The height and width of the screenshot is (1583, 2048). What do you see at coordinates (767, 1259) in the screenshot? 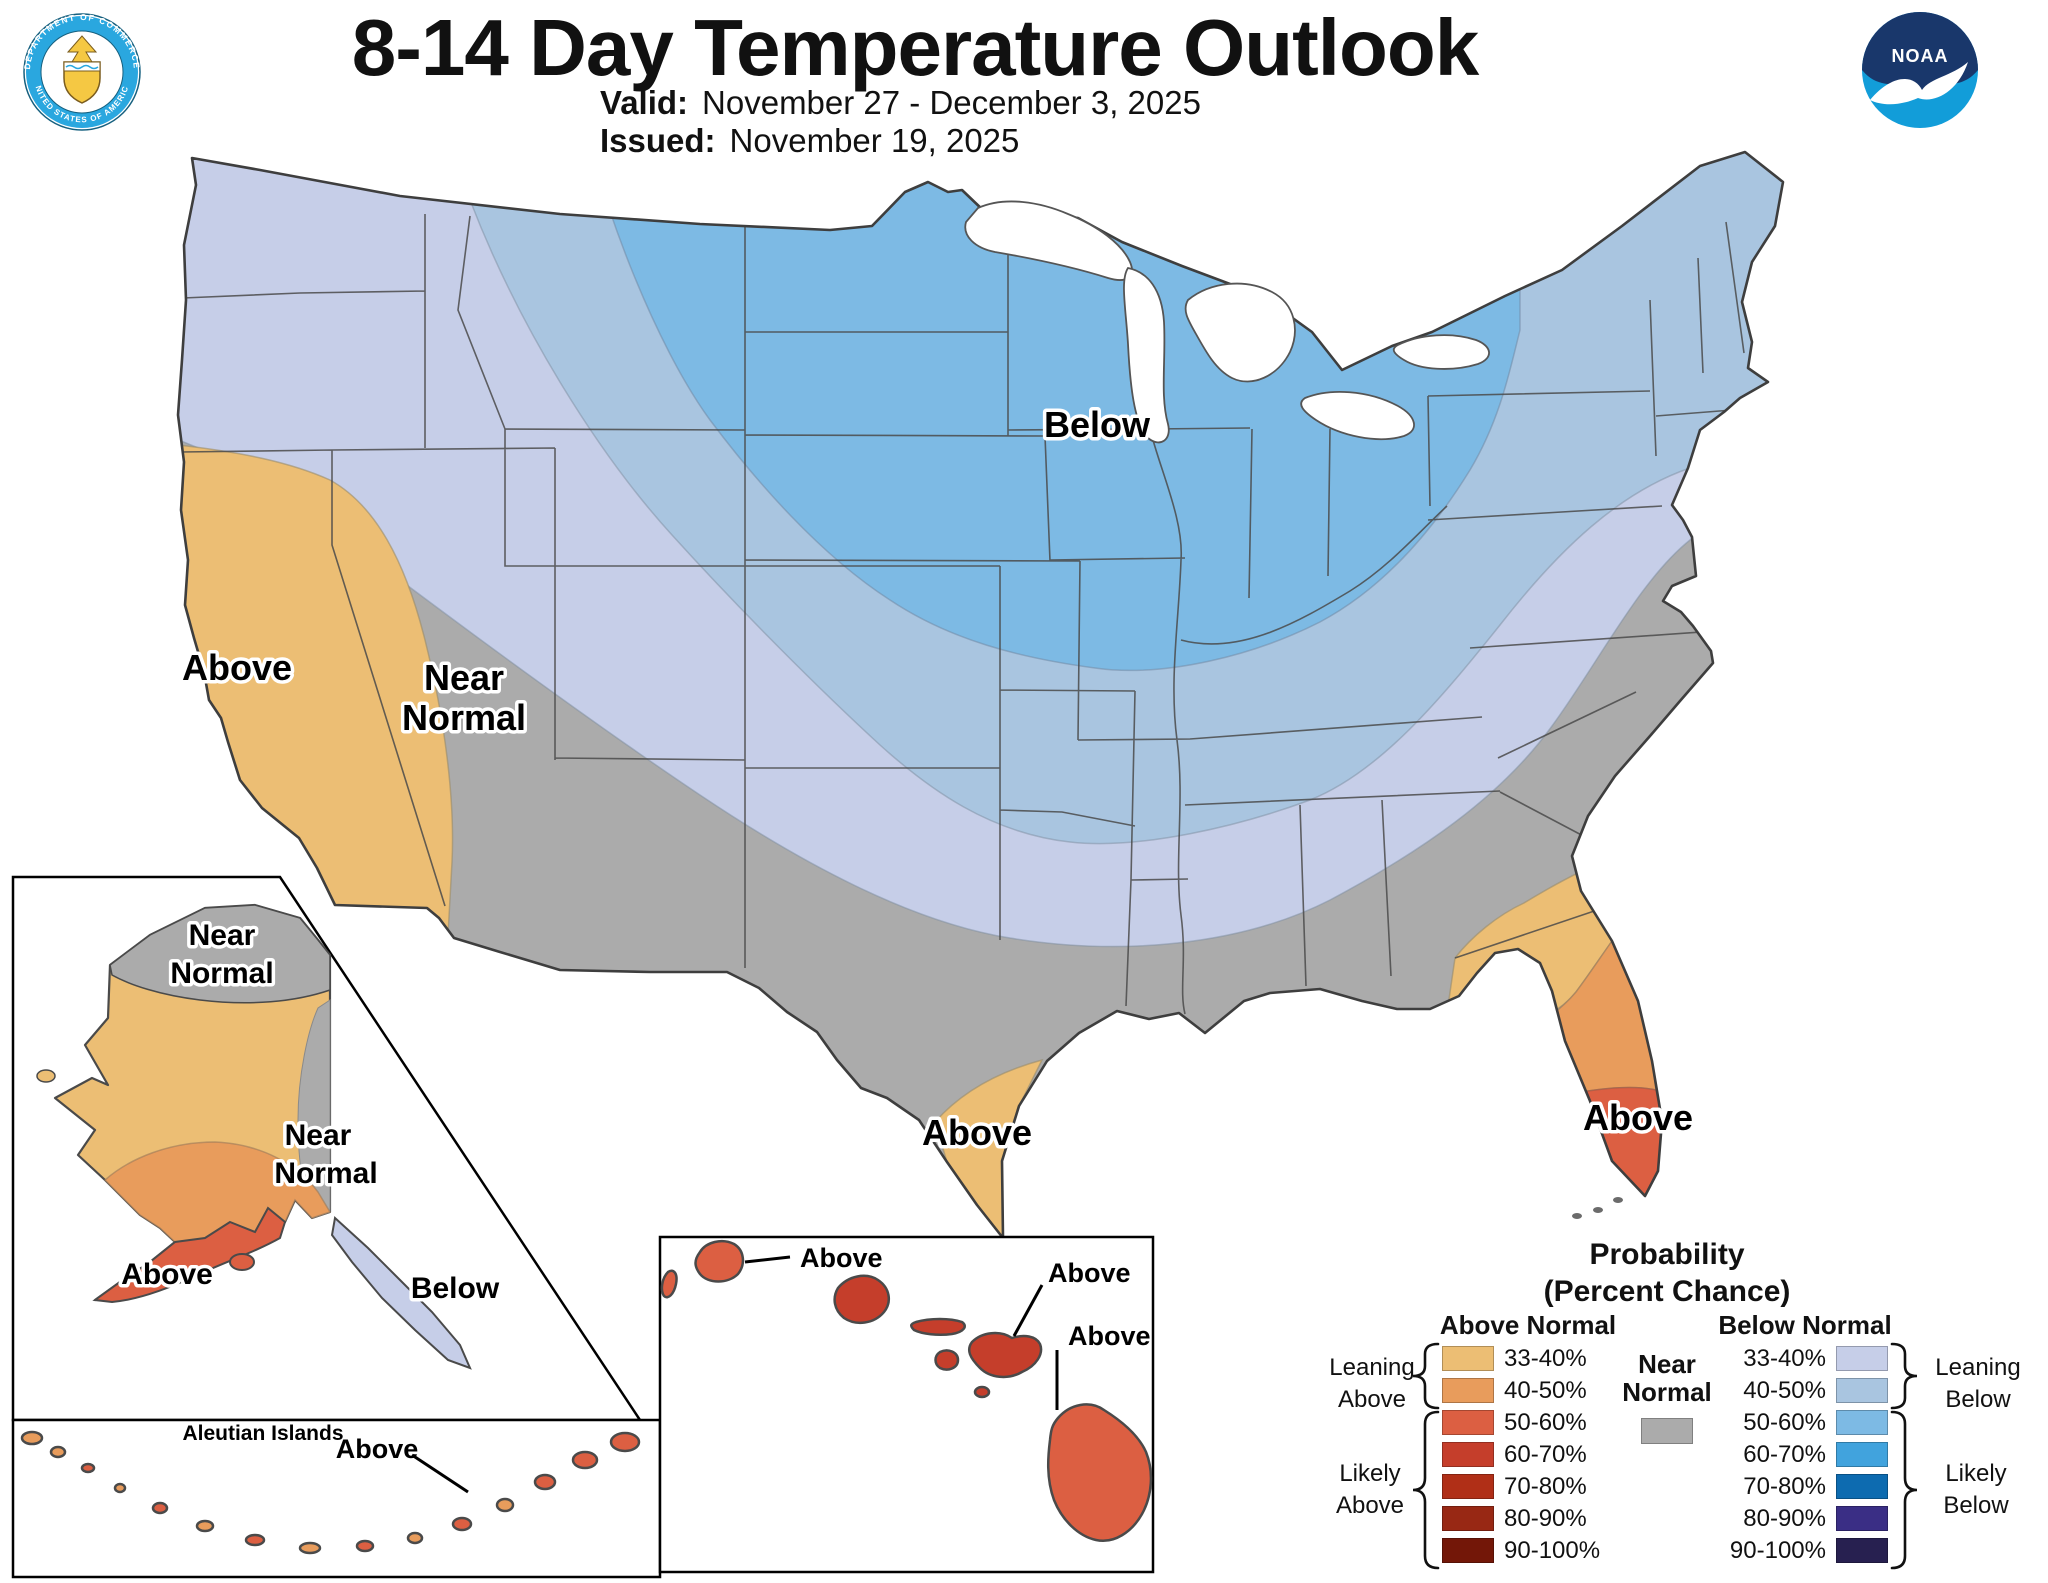
I see `hawaii-pointer-kauai` at bounding box center [767, 1259].